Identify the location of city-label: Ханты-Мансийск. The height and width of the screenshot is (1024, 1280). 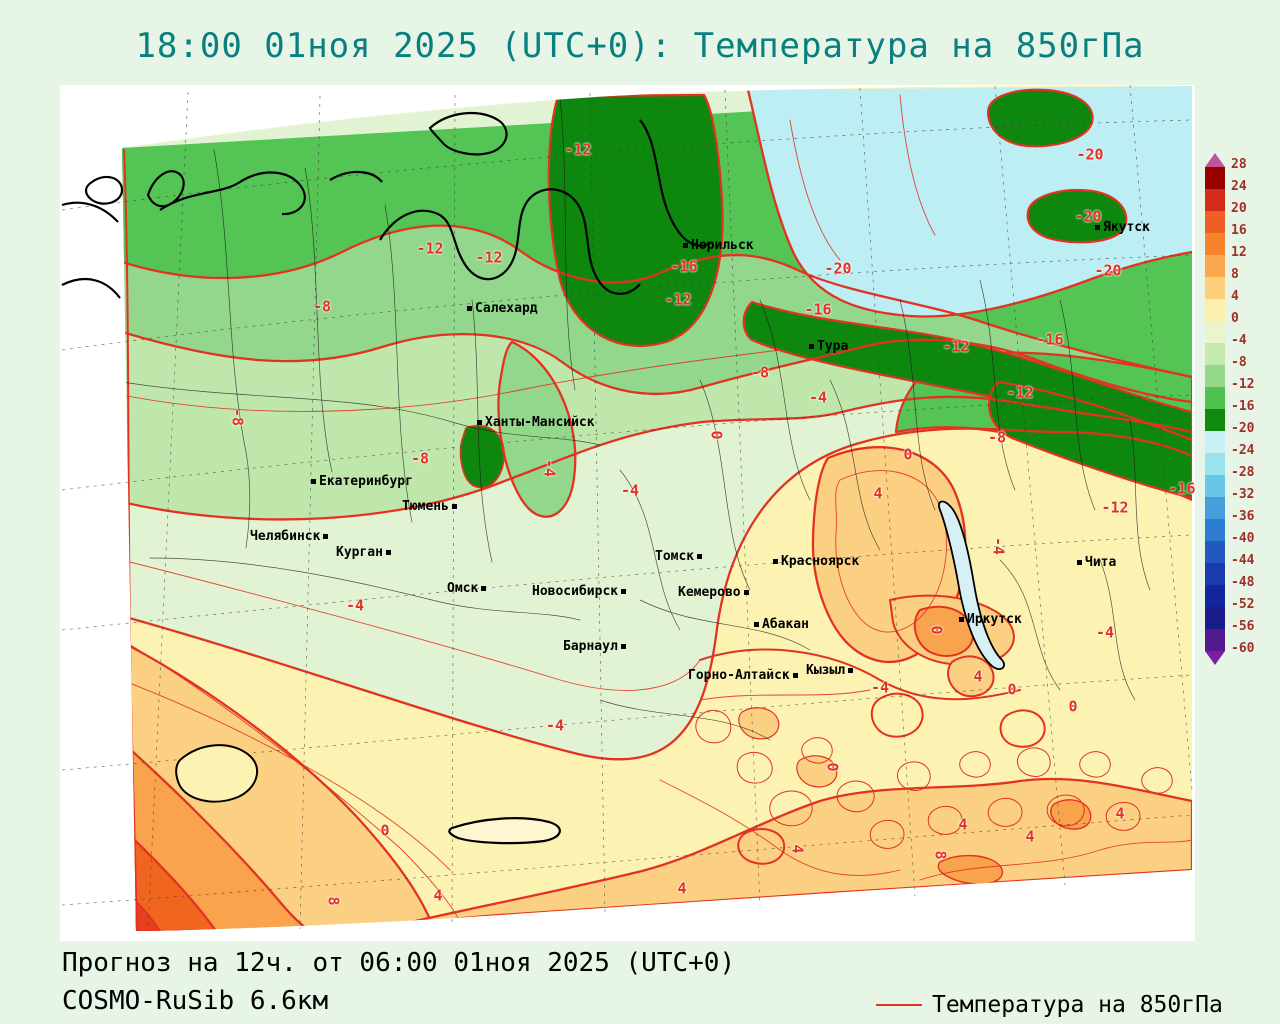
(540, 422).